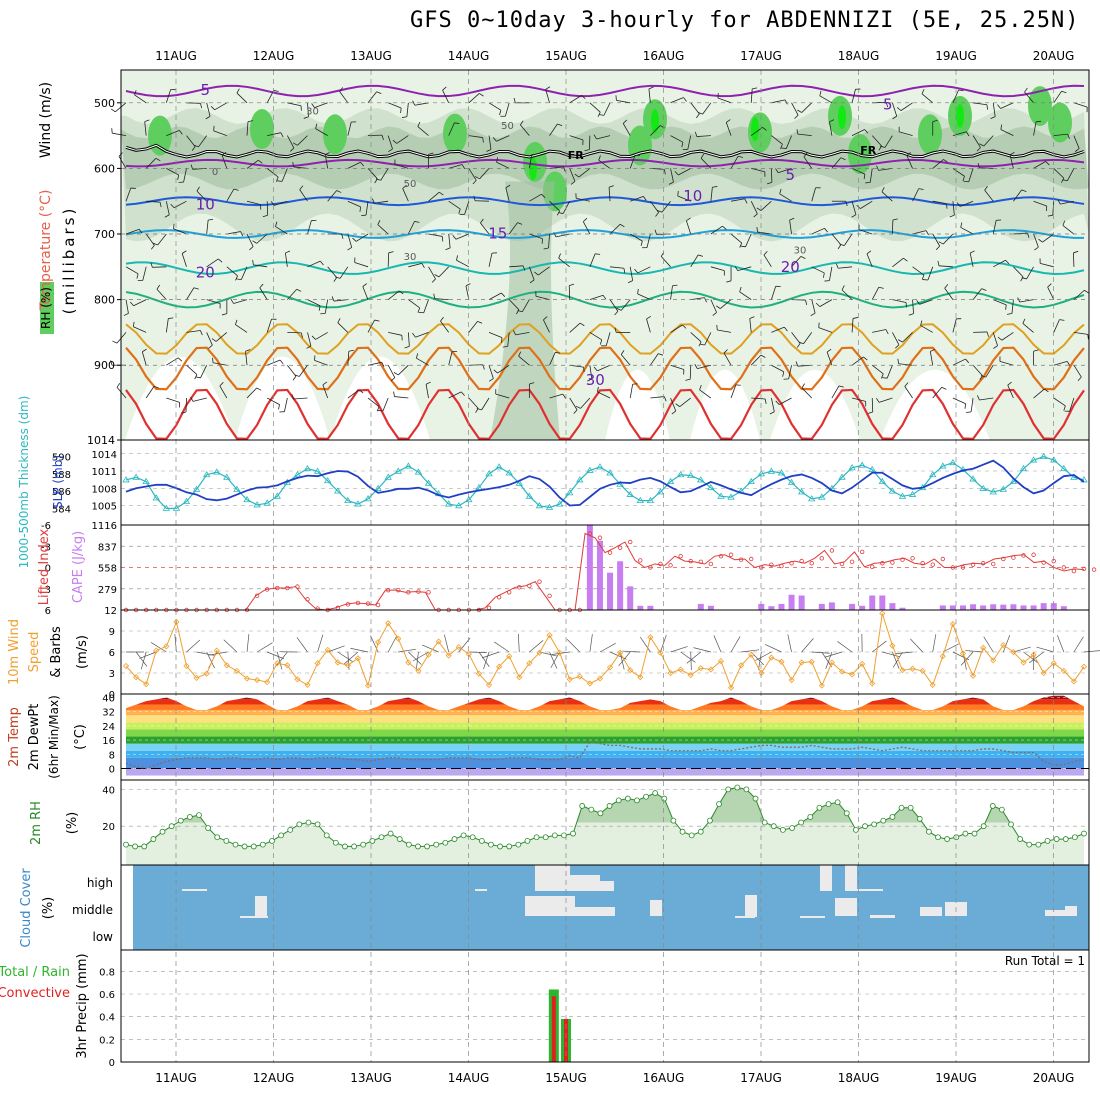 This screenshot has width=1100, height=1104. I want to click on wind-ylabel-2: Speed, so click(34, 652).